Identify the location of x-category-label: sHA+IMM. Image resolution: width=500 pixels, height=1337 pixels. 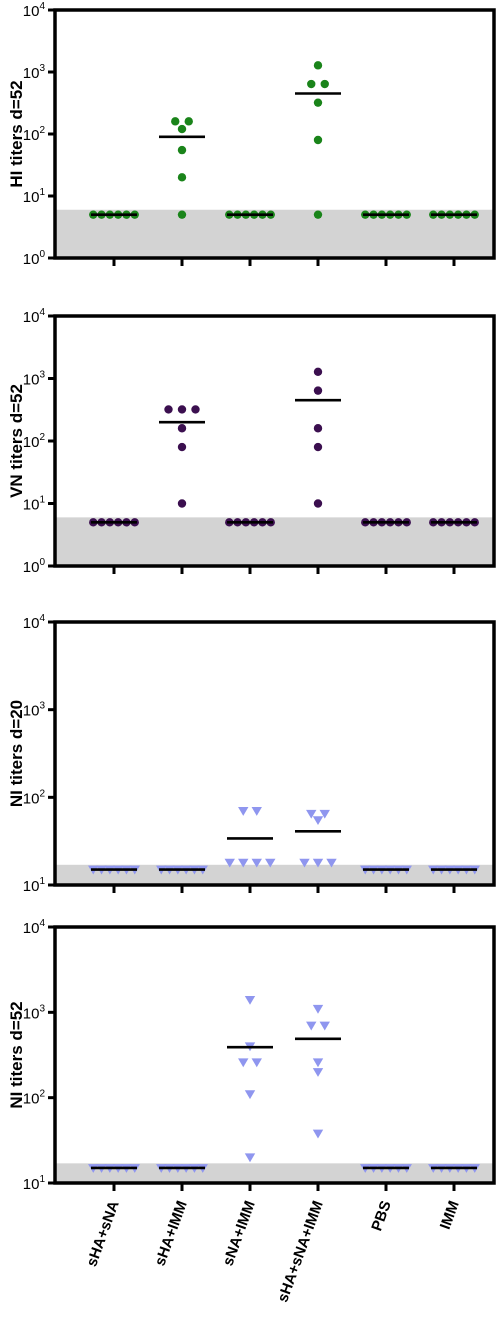
(171, 1234).